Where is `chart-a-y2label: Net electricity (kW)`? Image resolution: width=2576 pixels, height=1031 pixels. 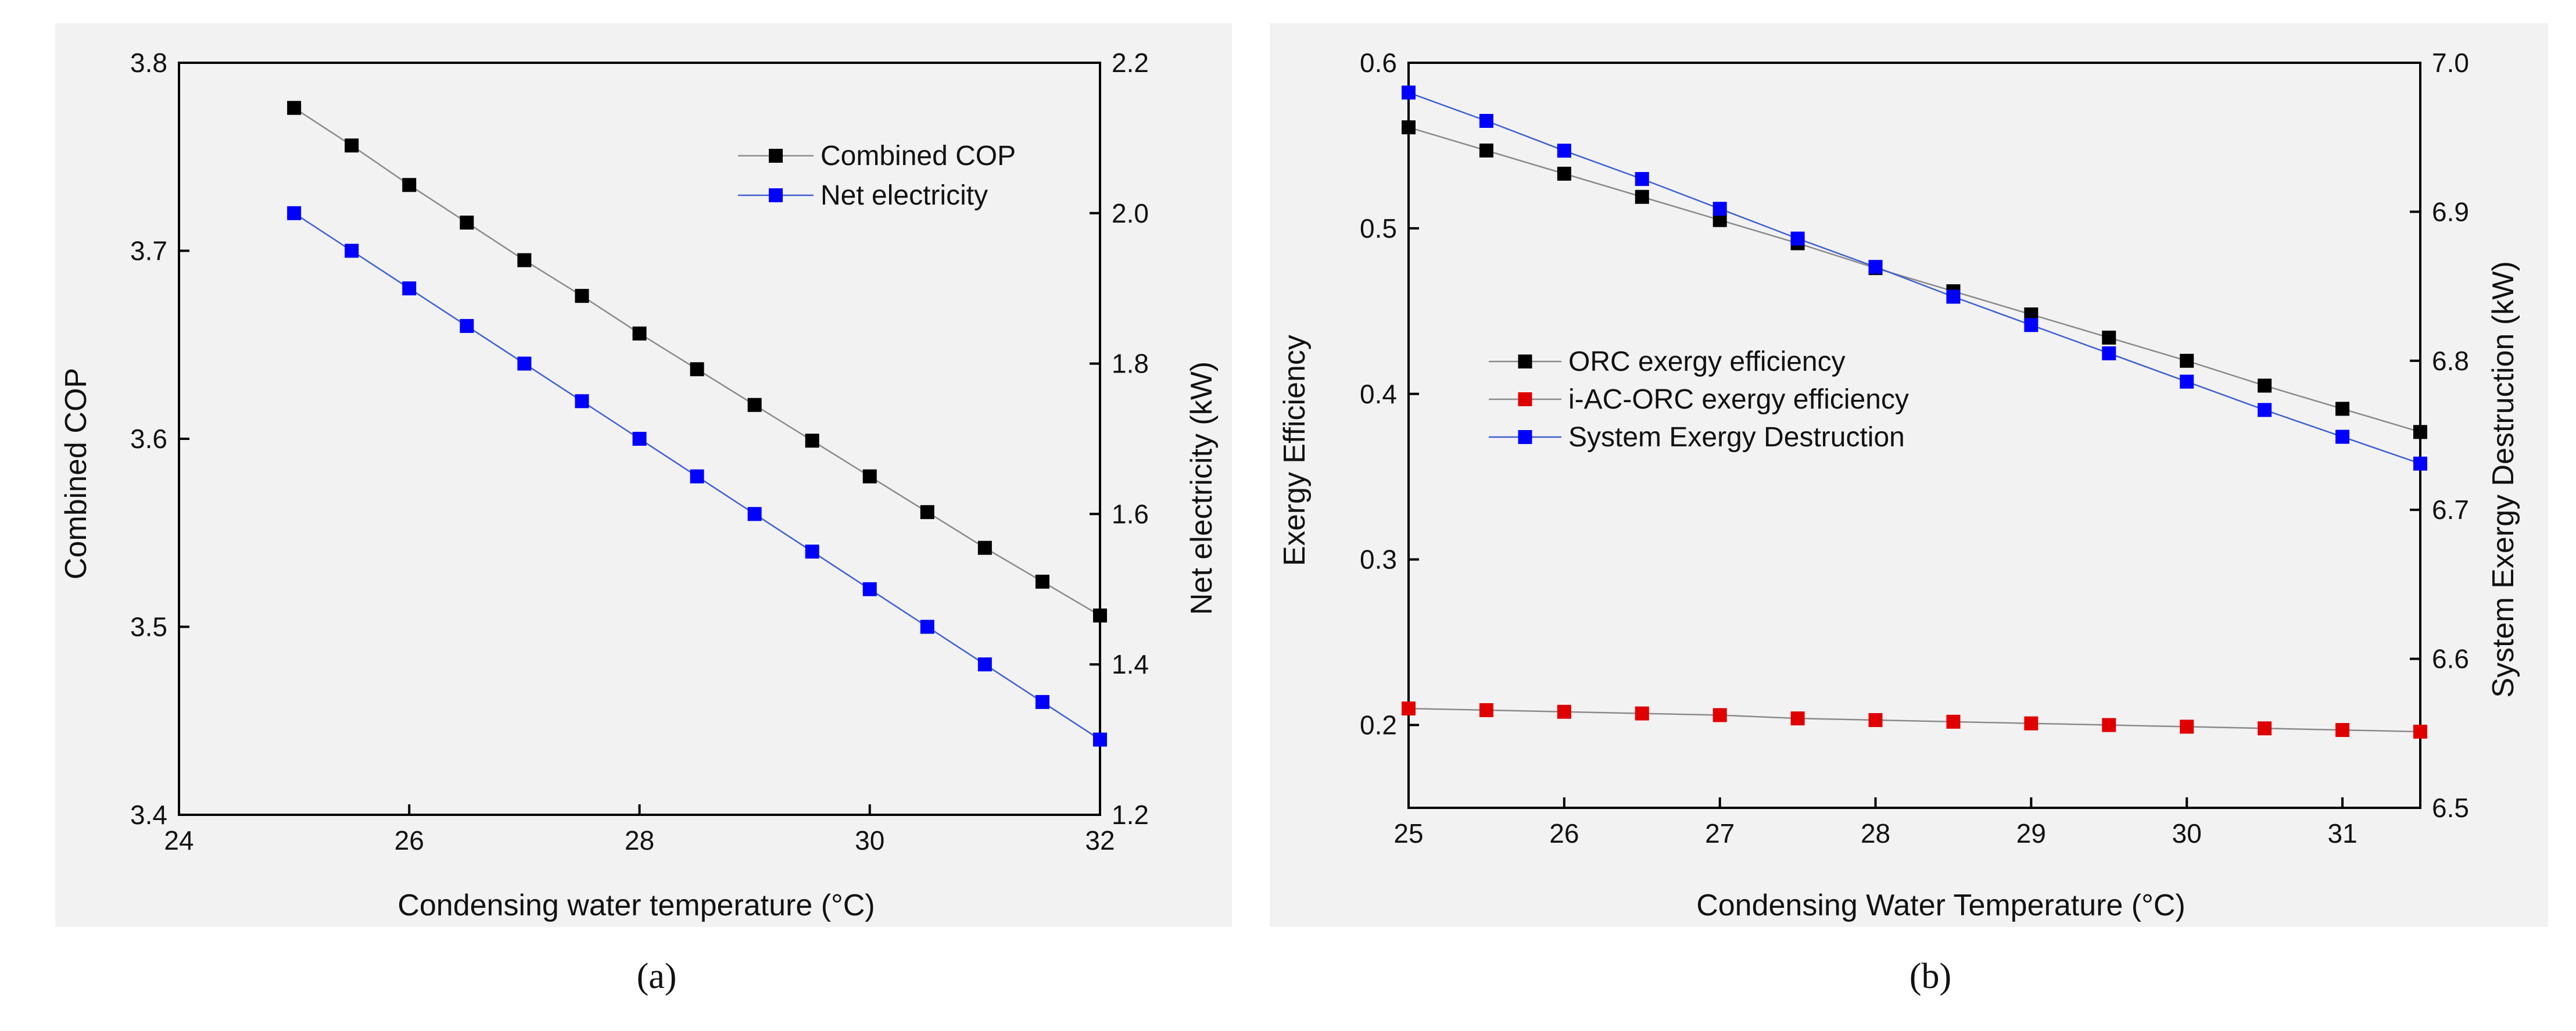
chart-a-y2label: Net electricity (kW) is located at coordinates (1202, 488).